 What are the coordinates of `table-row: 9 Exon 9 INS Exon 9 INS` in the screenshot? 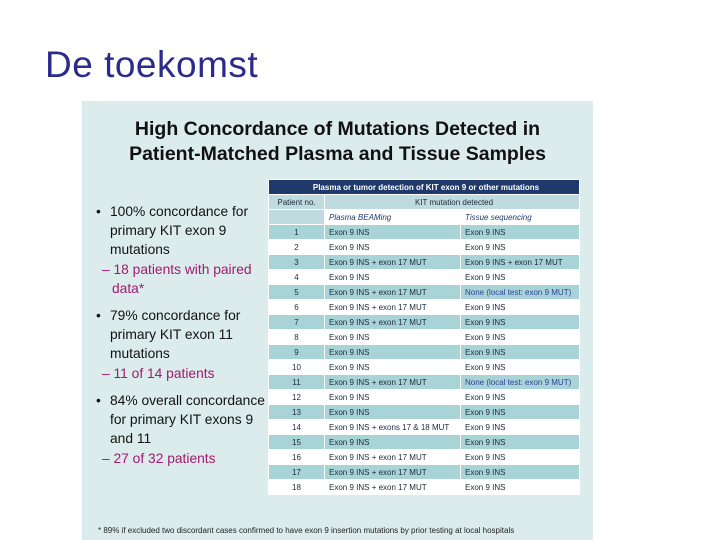 It's located at (424, 352).